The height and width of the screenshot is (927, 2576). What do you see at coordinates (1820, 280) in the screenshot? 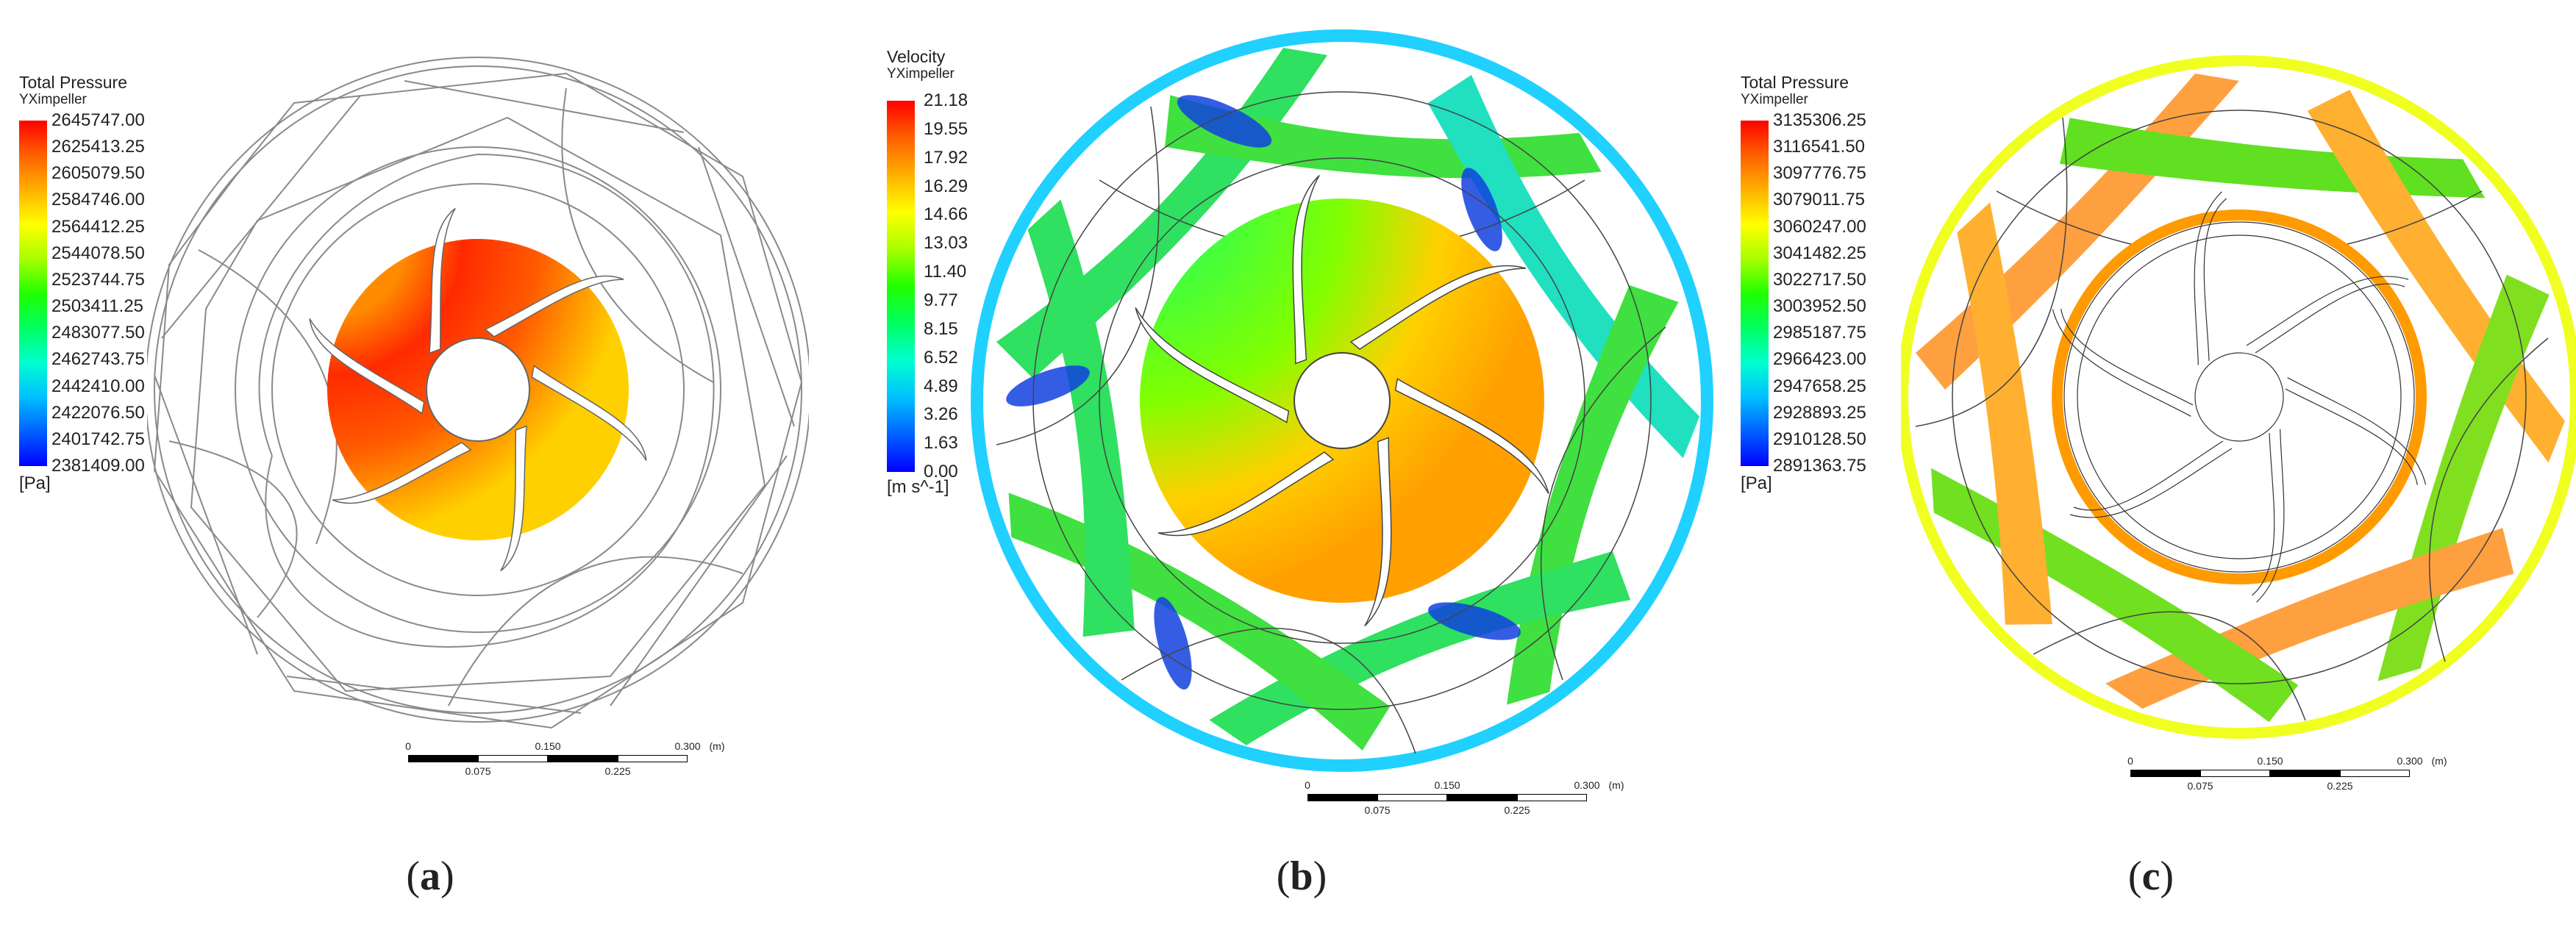
I see `tick-label: 3022717.50` at bounding box center [1820, 280].